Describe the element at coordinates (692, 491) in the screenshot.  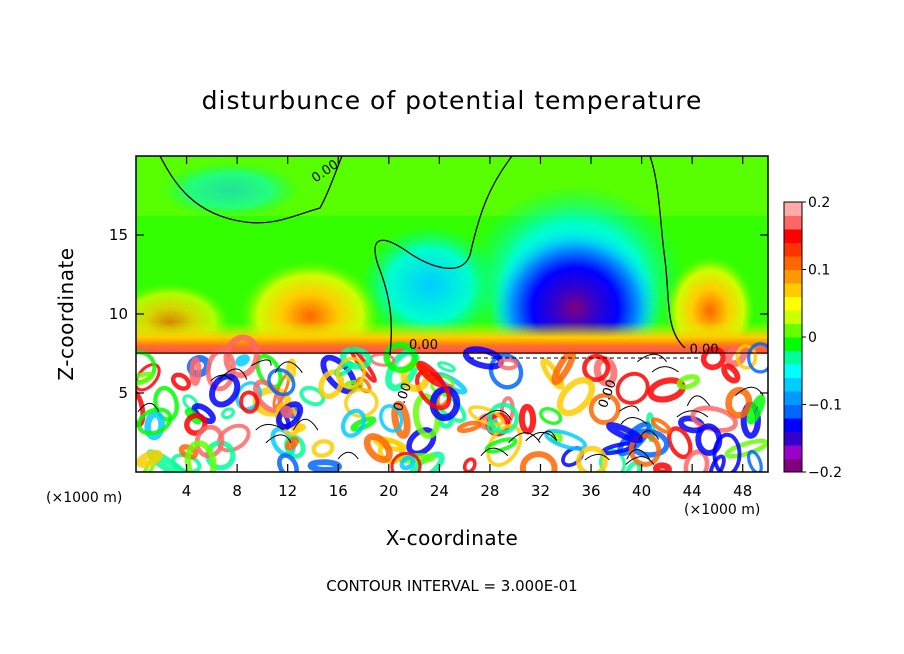
I see `x-tick-label: 44` at that location.